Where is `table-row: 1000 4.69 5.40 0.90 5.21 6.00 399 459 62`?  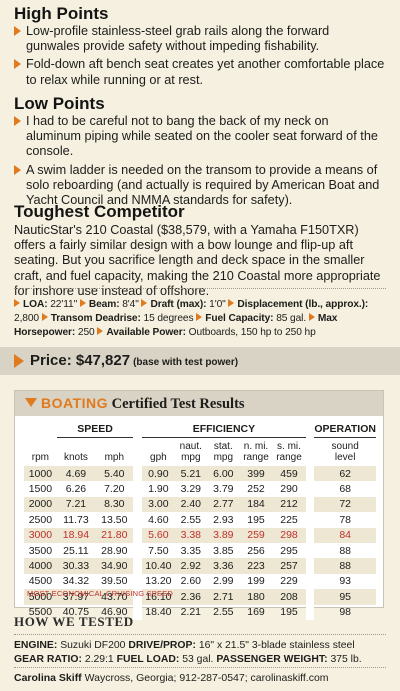
table-row: 1000 4.69 5.40 0.90 5.21 6.00 399 459 62 is located at coordinates (200, 474).